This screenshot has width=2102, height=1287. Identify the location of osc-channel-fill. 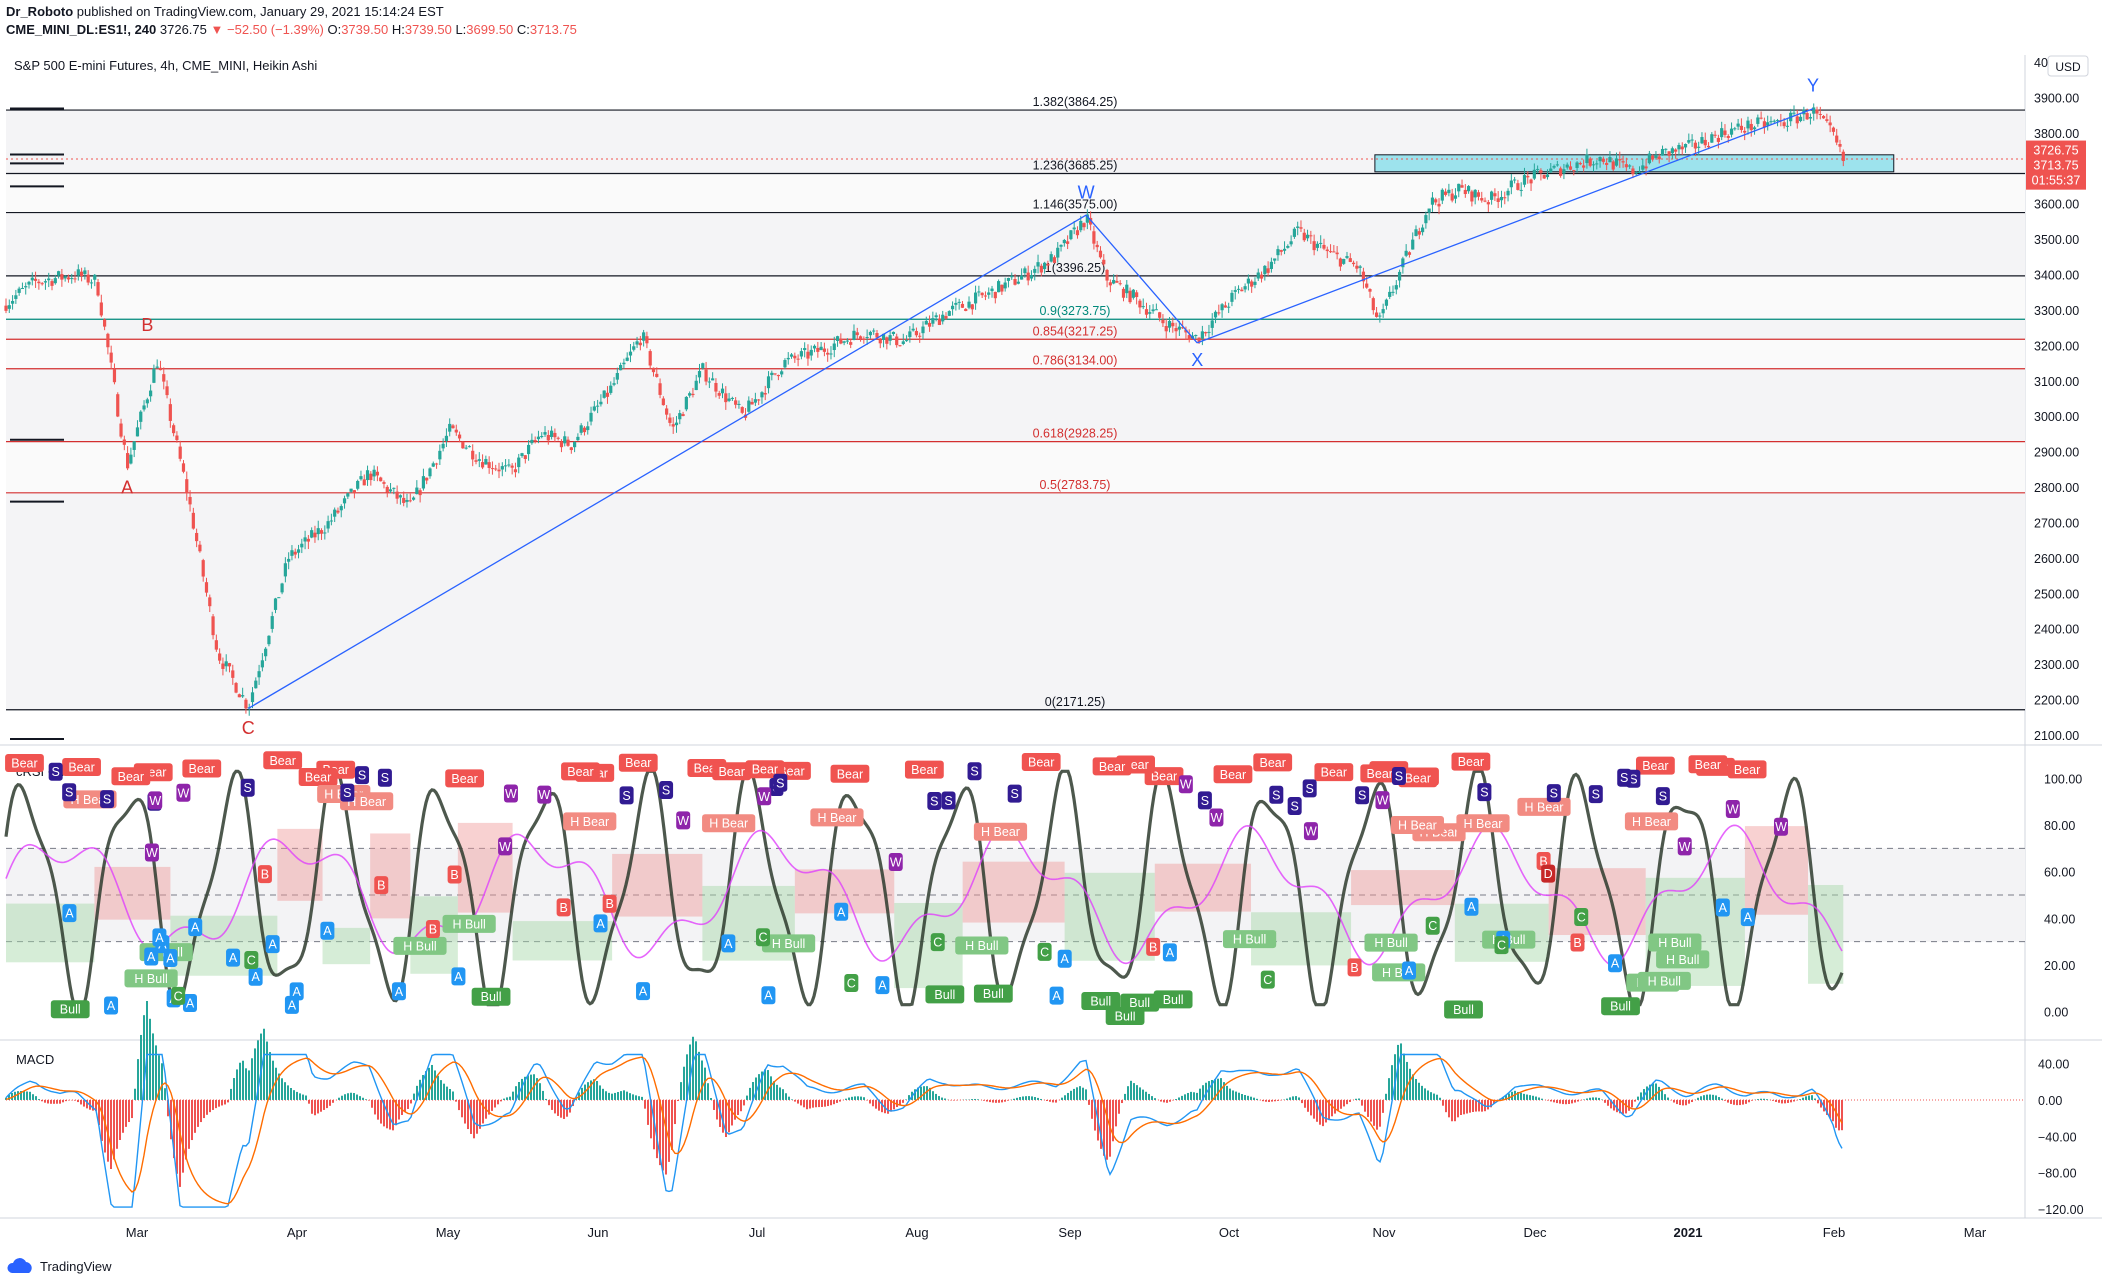
(1597, 902).